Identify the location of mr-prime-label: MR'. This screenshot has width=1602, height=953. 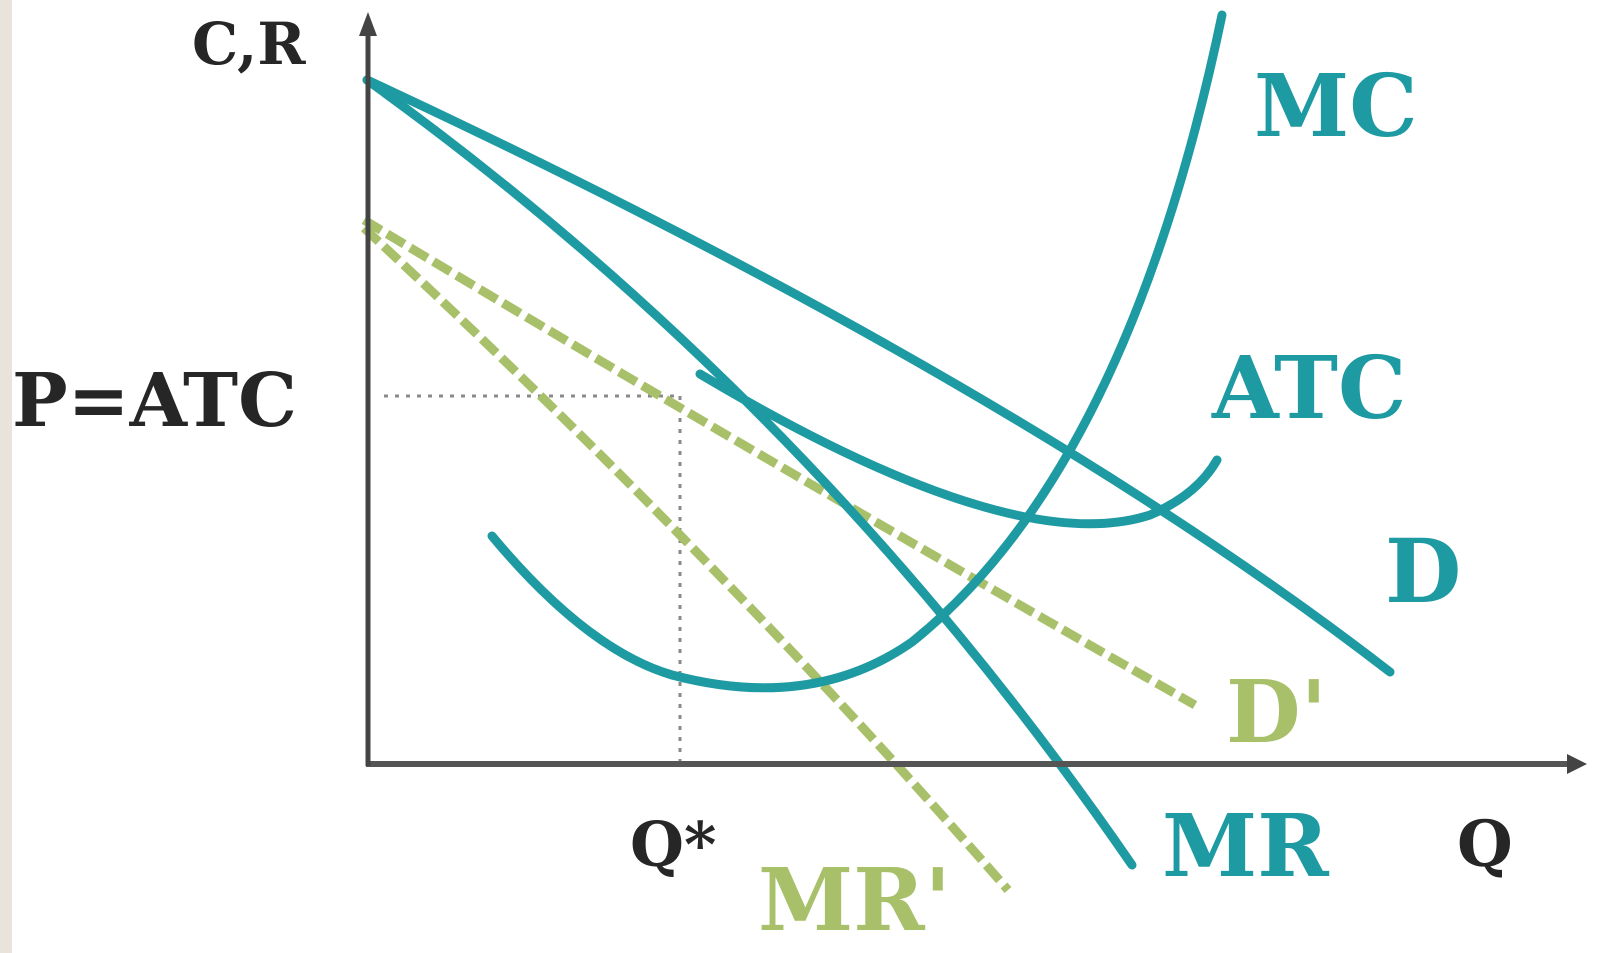
(854, 900).